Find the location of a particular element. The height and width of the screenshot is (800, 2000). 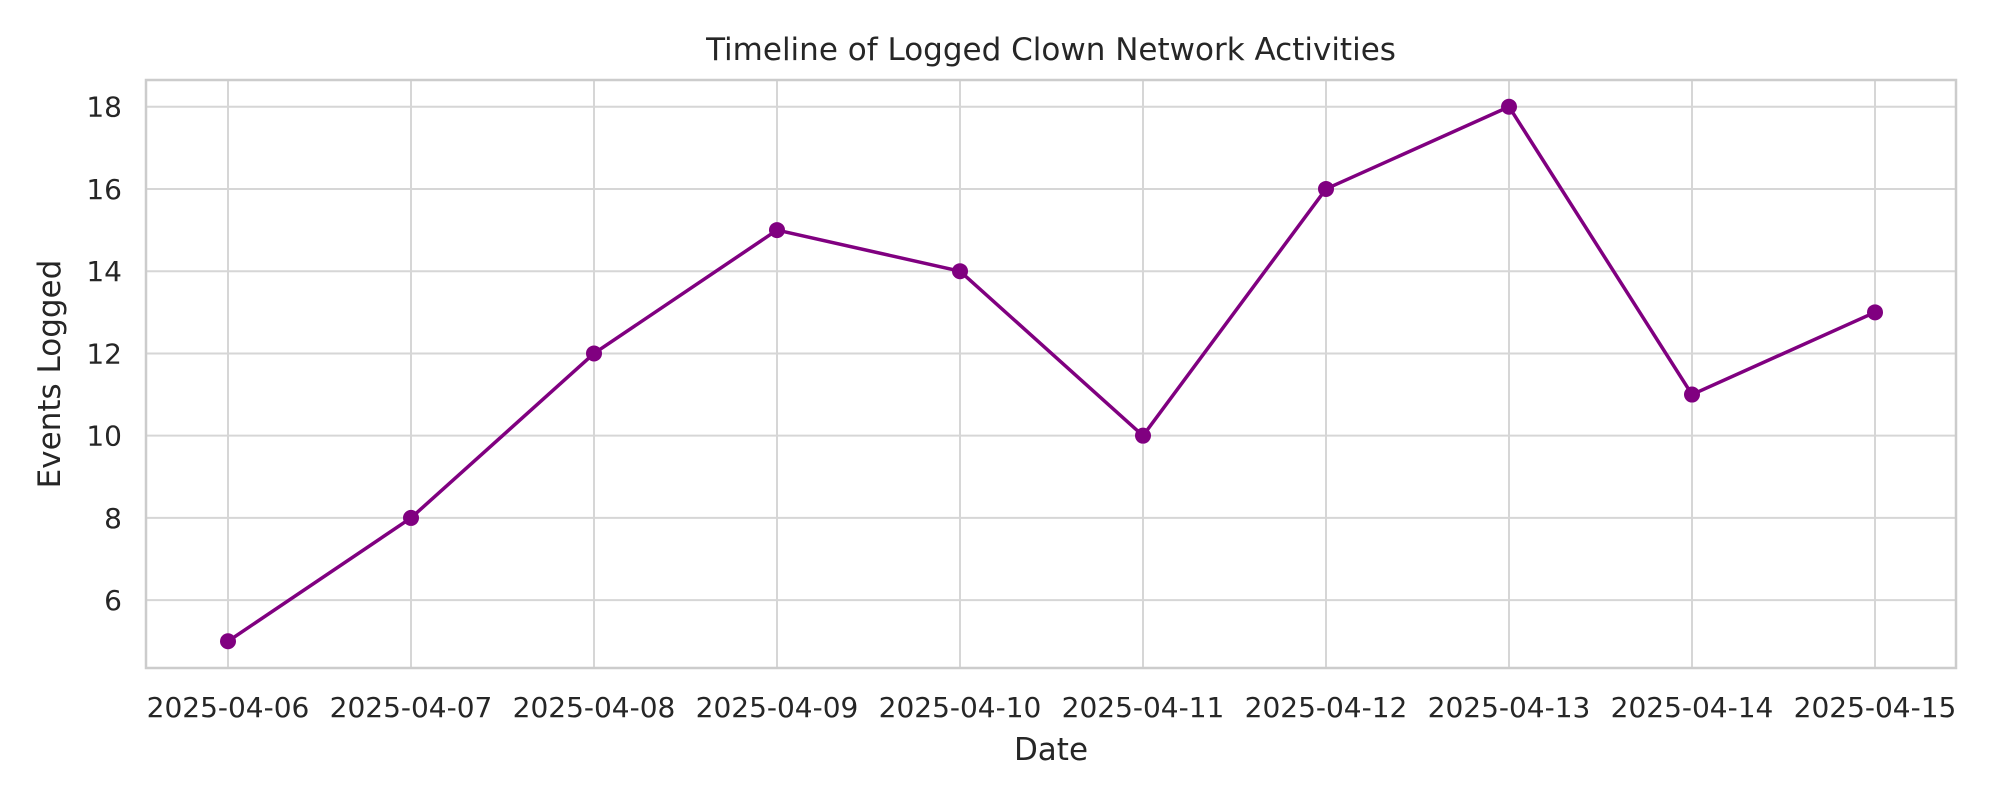

x-tick-label: 2025-04-15 is located at coordinates (1875, 707).